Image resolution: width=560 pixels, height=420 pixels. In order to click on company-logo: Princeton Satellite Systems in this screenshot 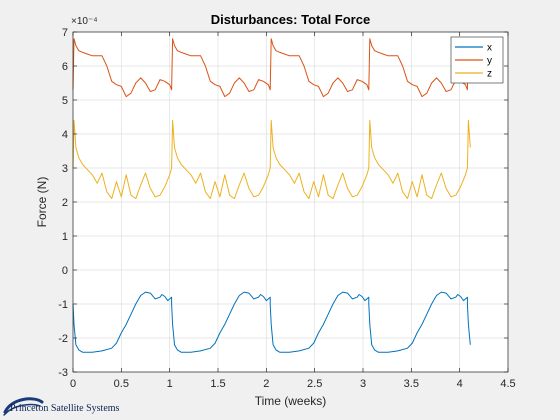, I will do `click(61, 406)`.